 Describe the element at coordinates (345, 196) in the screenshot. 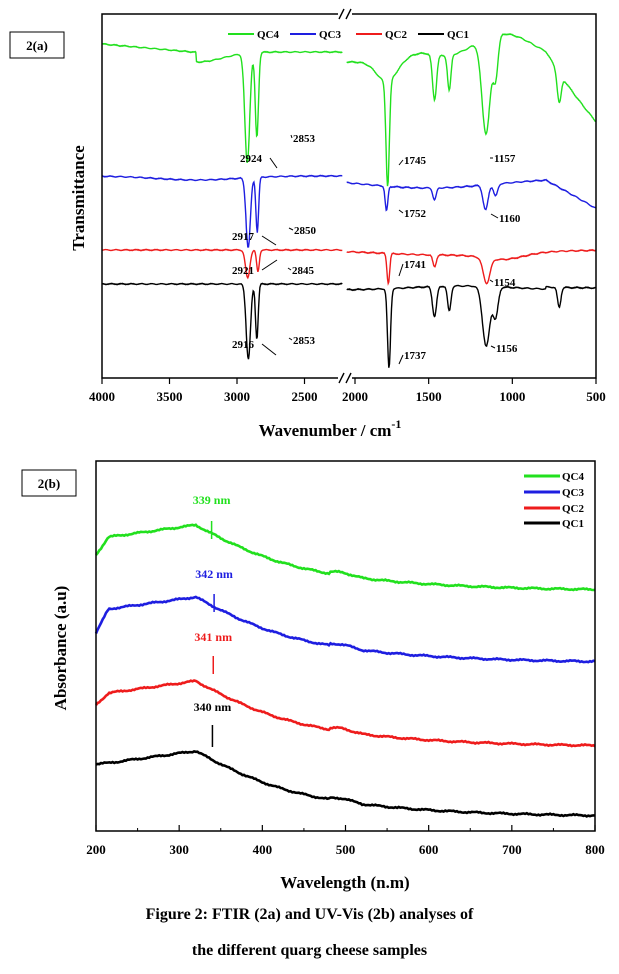

I see `ftir-axis-break` at that location.